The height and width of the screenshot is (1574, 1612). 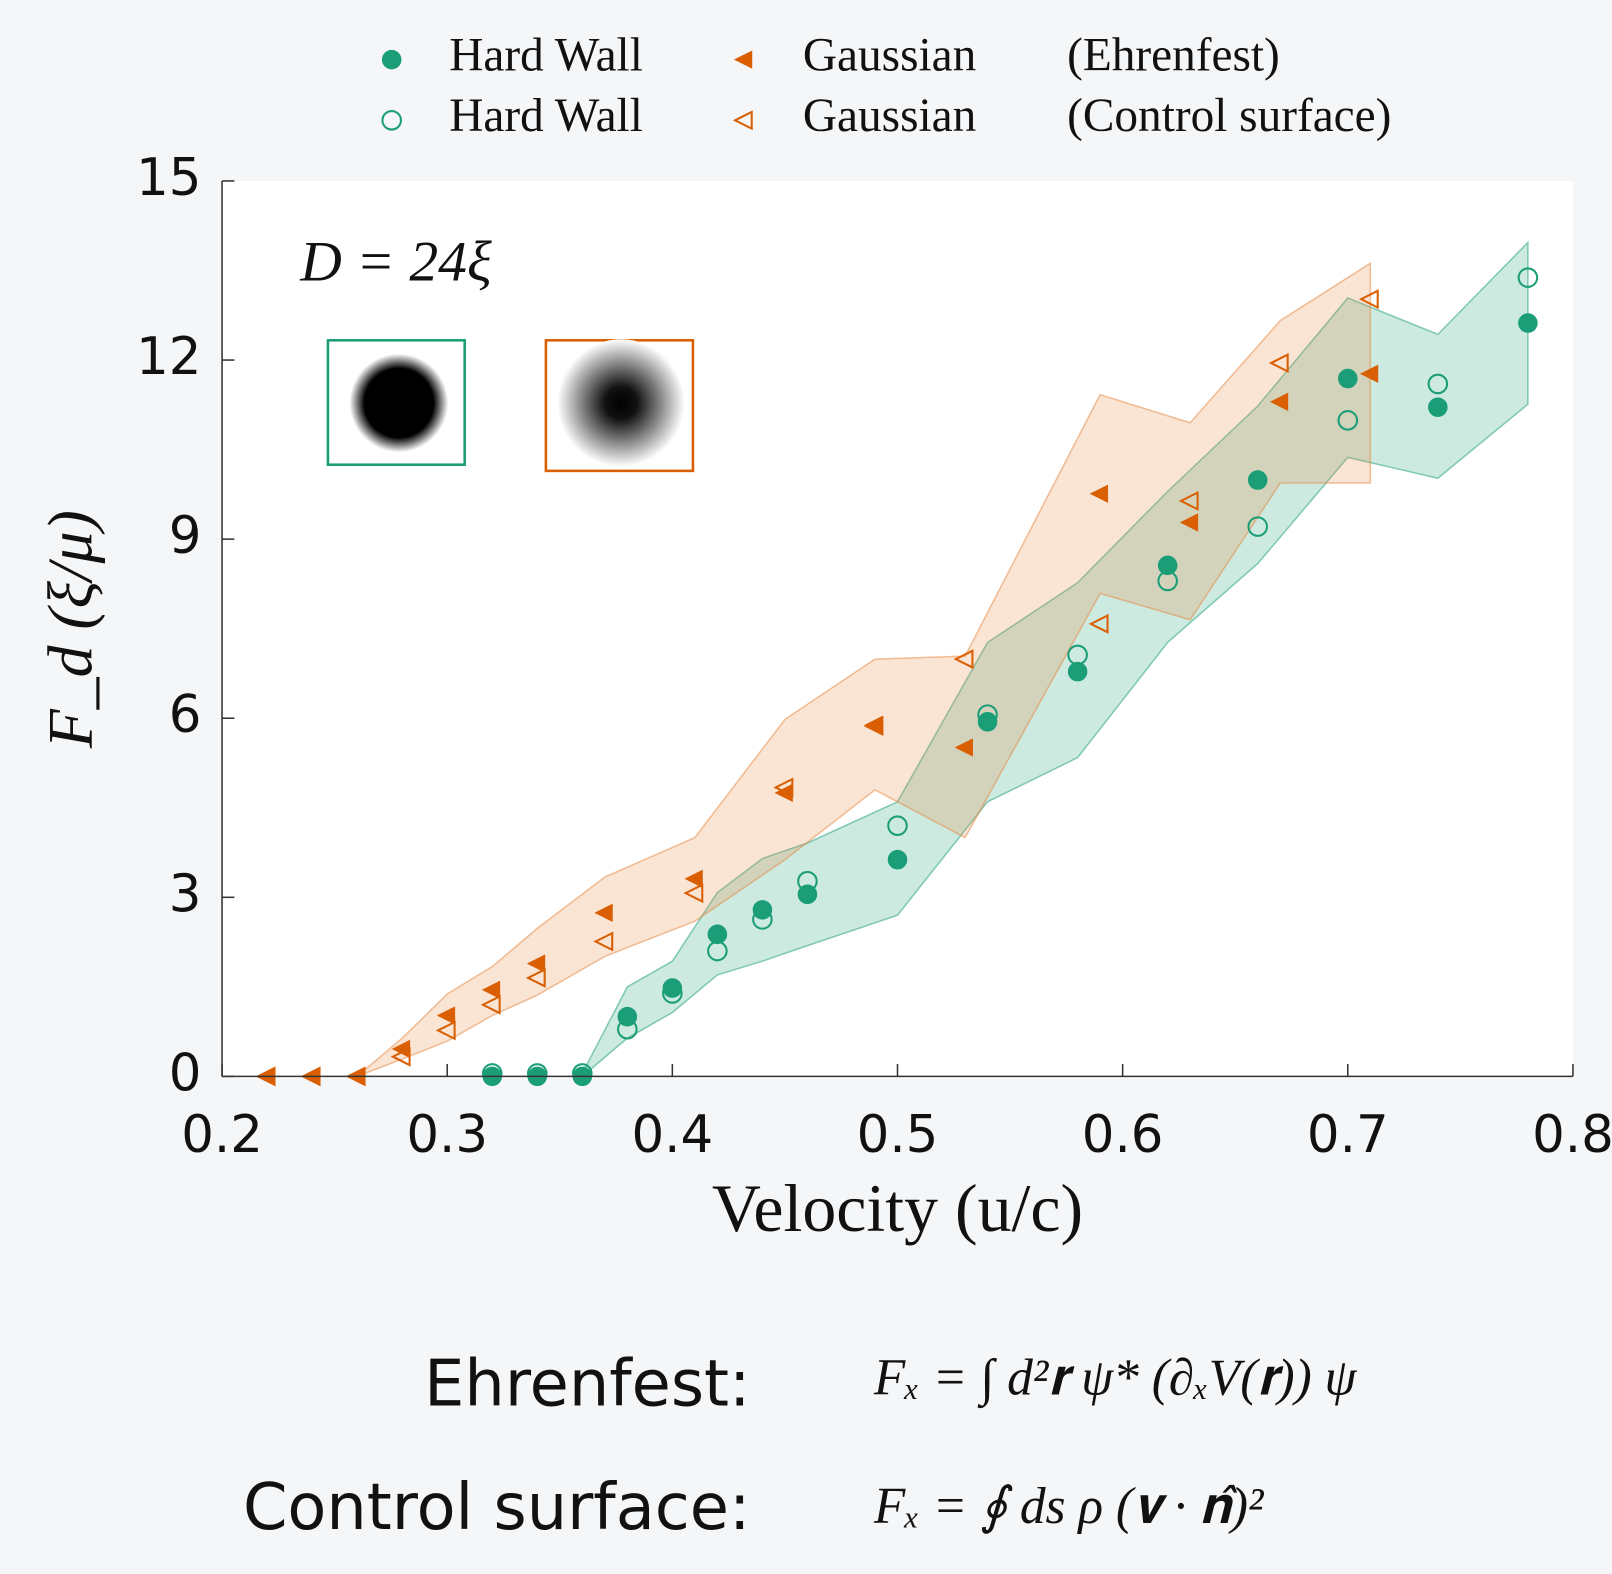 I want to click on y-tick-label: 6, so click(x=185, y=715).